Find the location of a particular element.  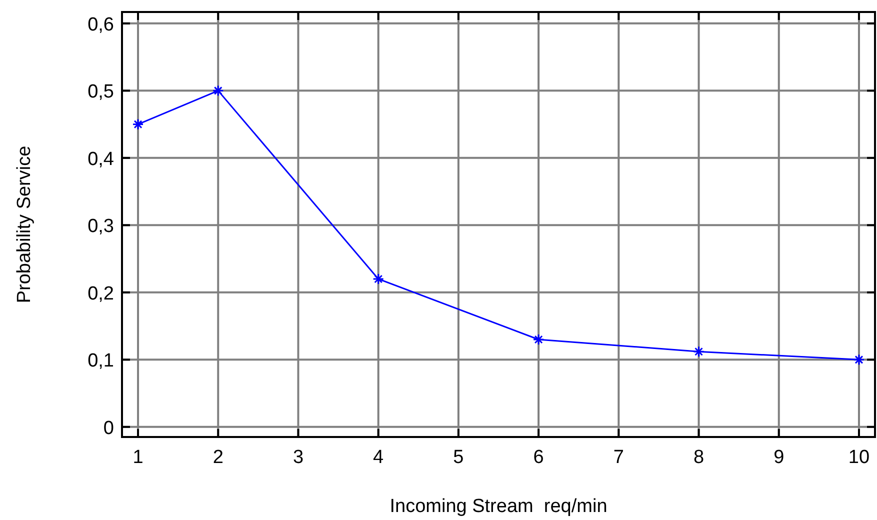

y-axis-title: Probability Service is located at coordinates (24, 225).